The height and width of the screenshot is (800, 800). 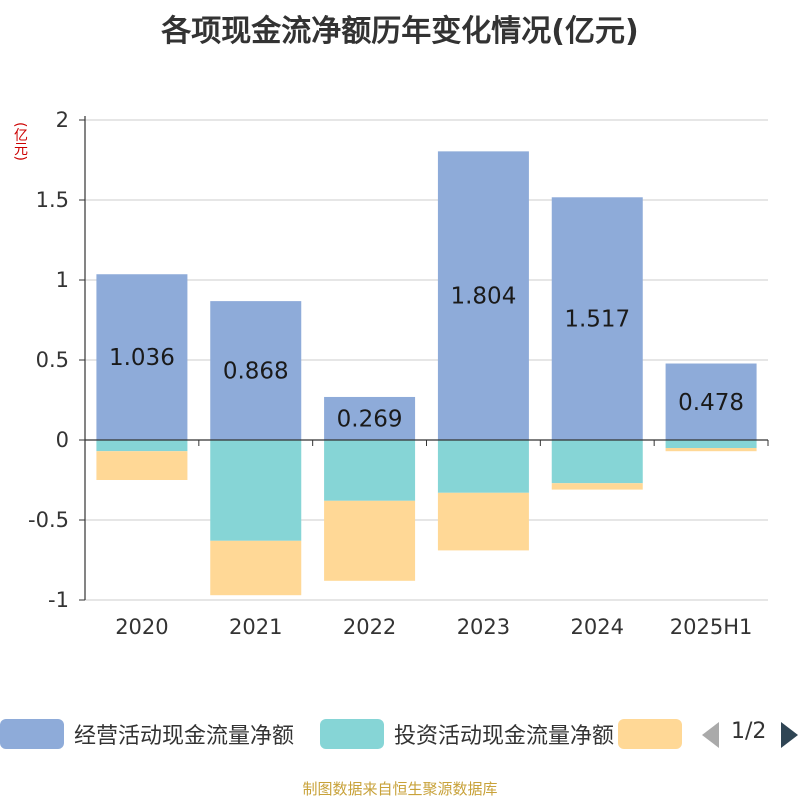 What do you see at coordinates (352, 734) in the screenshot?
I see `legend-swatch-investing` at bounding box center [352, 734].